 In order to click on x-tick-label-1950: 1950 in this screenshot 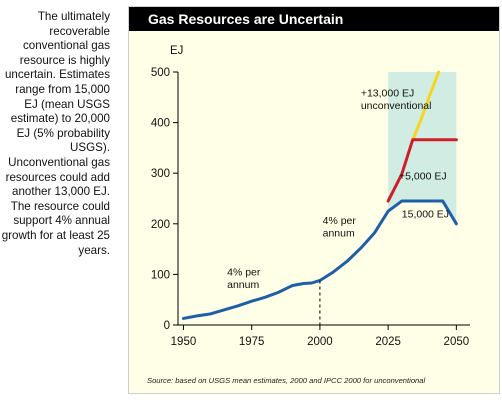, I will do `click(184, 342)`.